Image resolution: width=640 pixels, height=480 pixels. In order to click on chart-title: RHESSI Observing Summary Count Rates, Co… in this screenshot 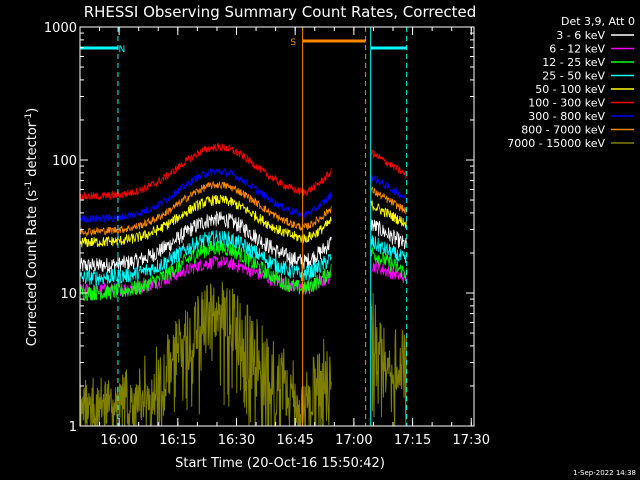, I will do `click(280, 12)`.